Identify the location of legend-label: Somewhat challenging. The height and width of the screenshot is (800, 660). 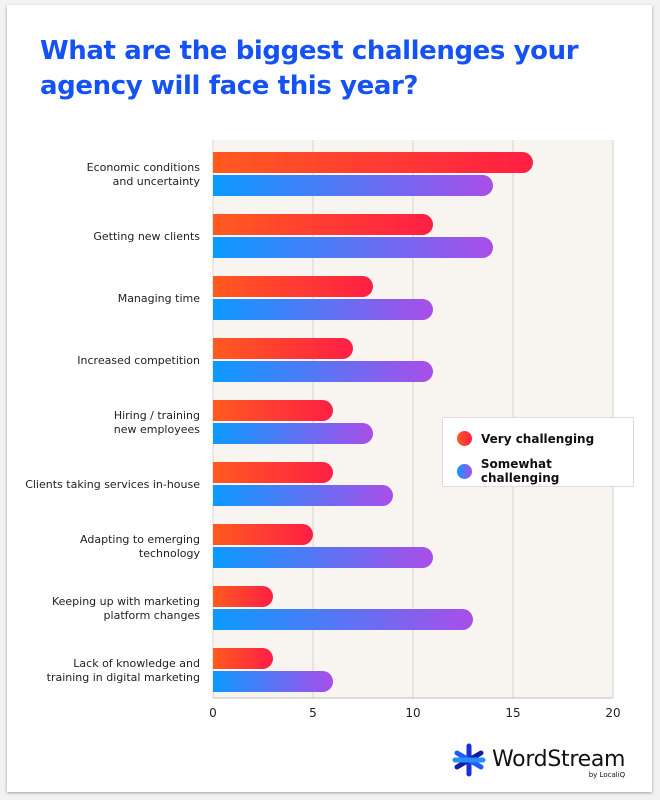
(520, 471).